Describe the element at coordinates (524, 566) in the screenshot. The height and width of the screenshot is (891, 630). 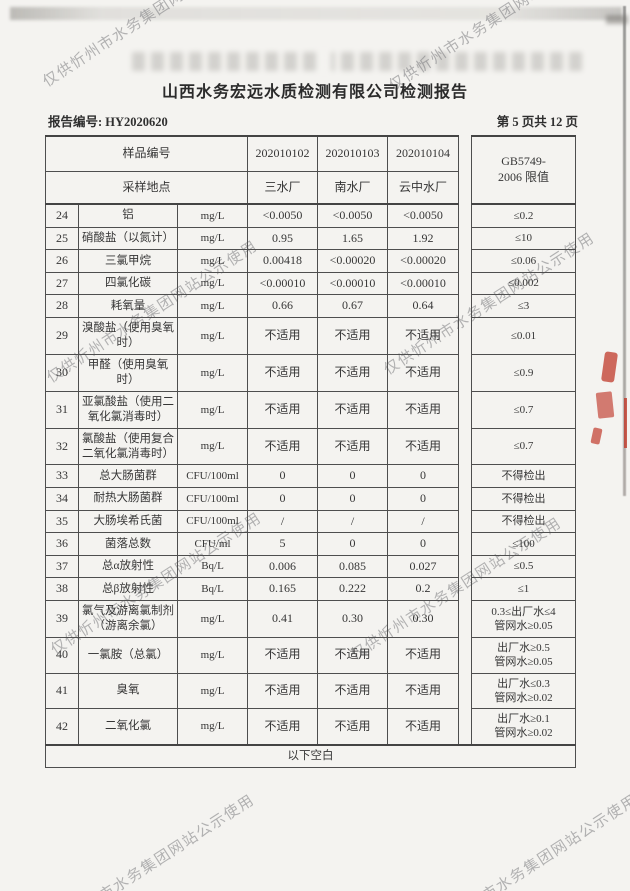
I see `limit-cell: ≤0.5` at that location.